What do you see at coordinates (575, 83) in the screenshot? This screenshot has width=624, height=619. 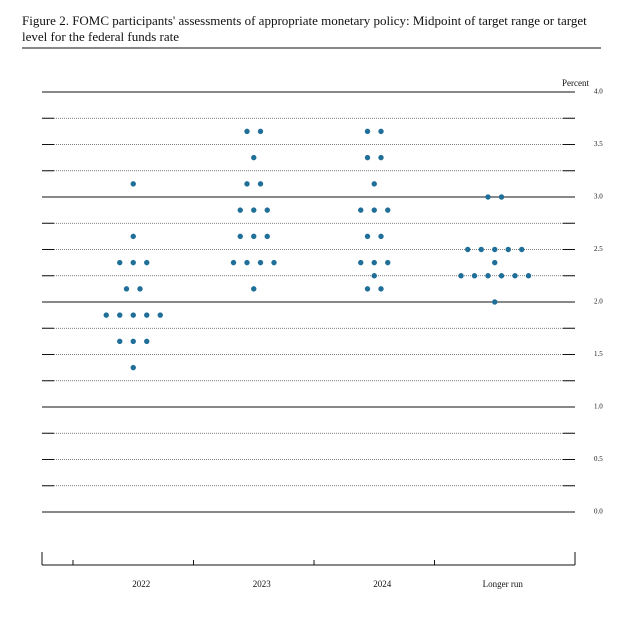 I see `y-axis-label: Percent` at bounding box center [575, 83].